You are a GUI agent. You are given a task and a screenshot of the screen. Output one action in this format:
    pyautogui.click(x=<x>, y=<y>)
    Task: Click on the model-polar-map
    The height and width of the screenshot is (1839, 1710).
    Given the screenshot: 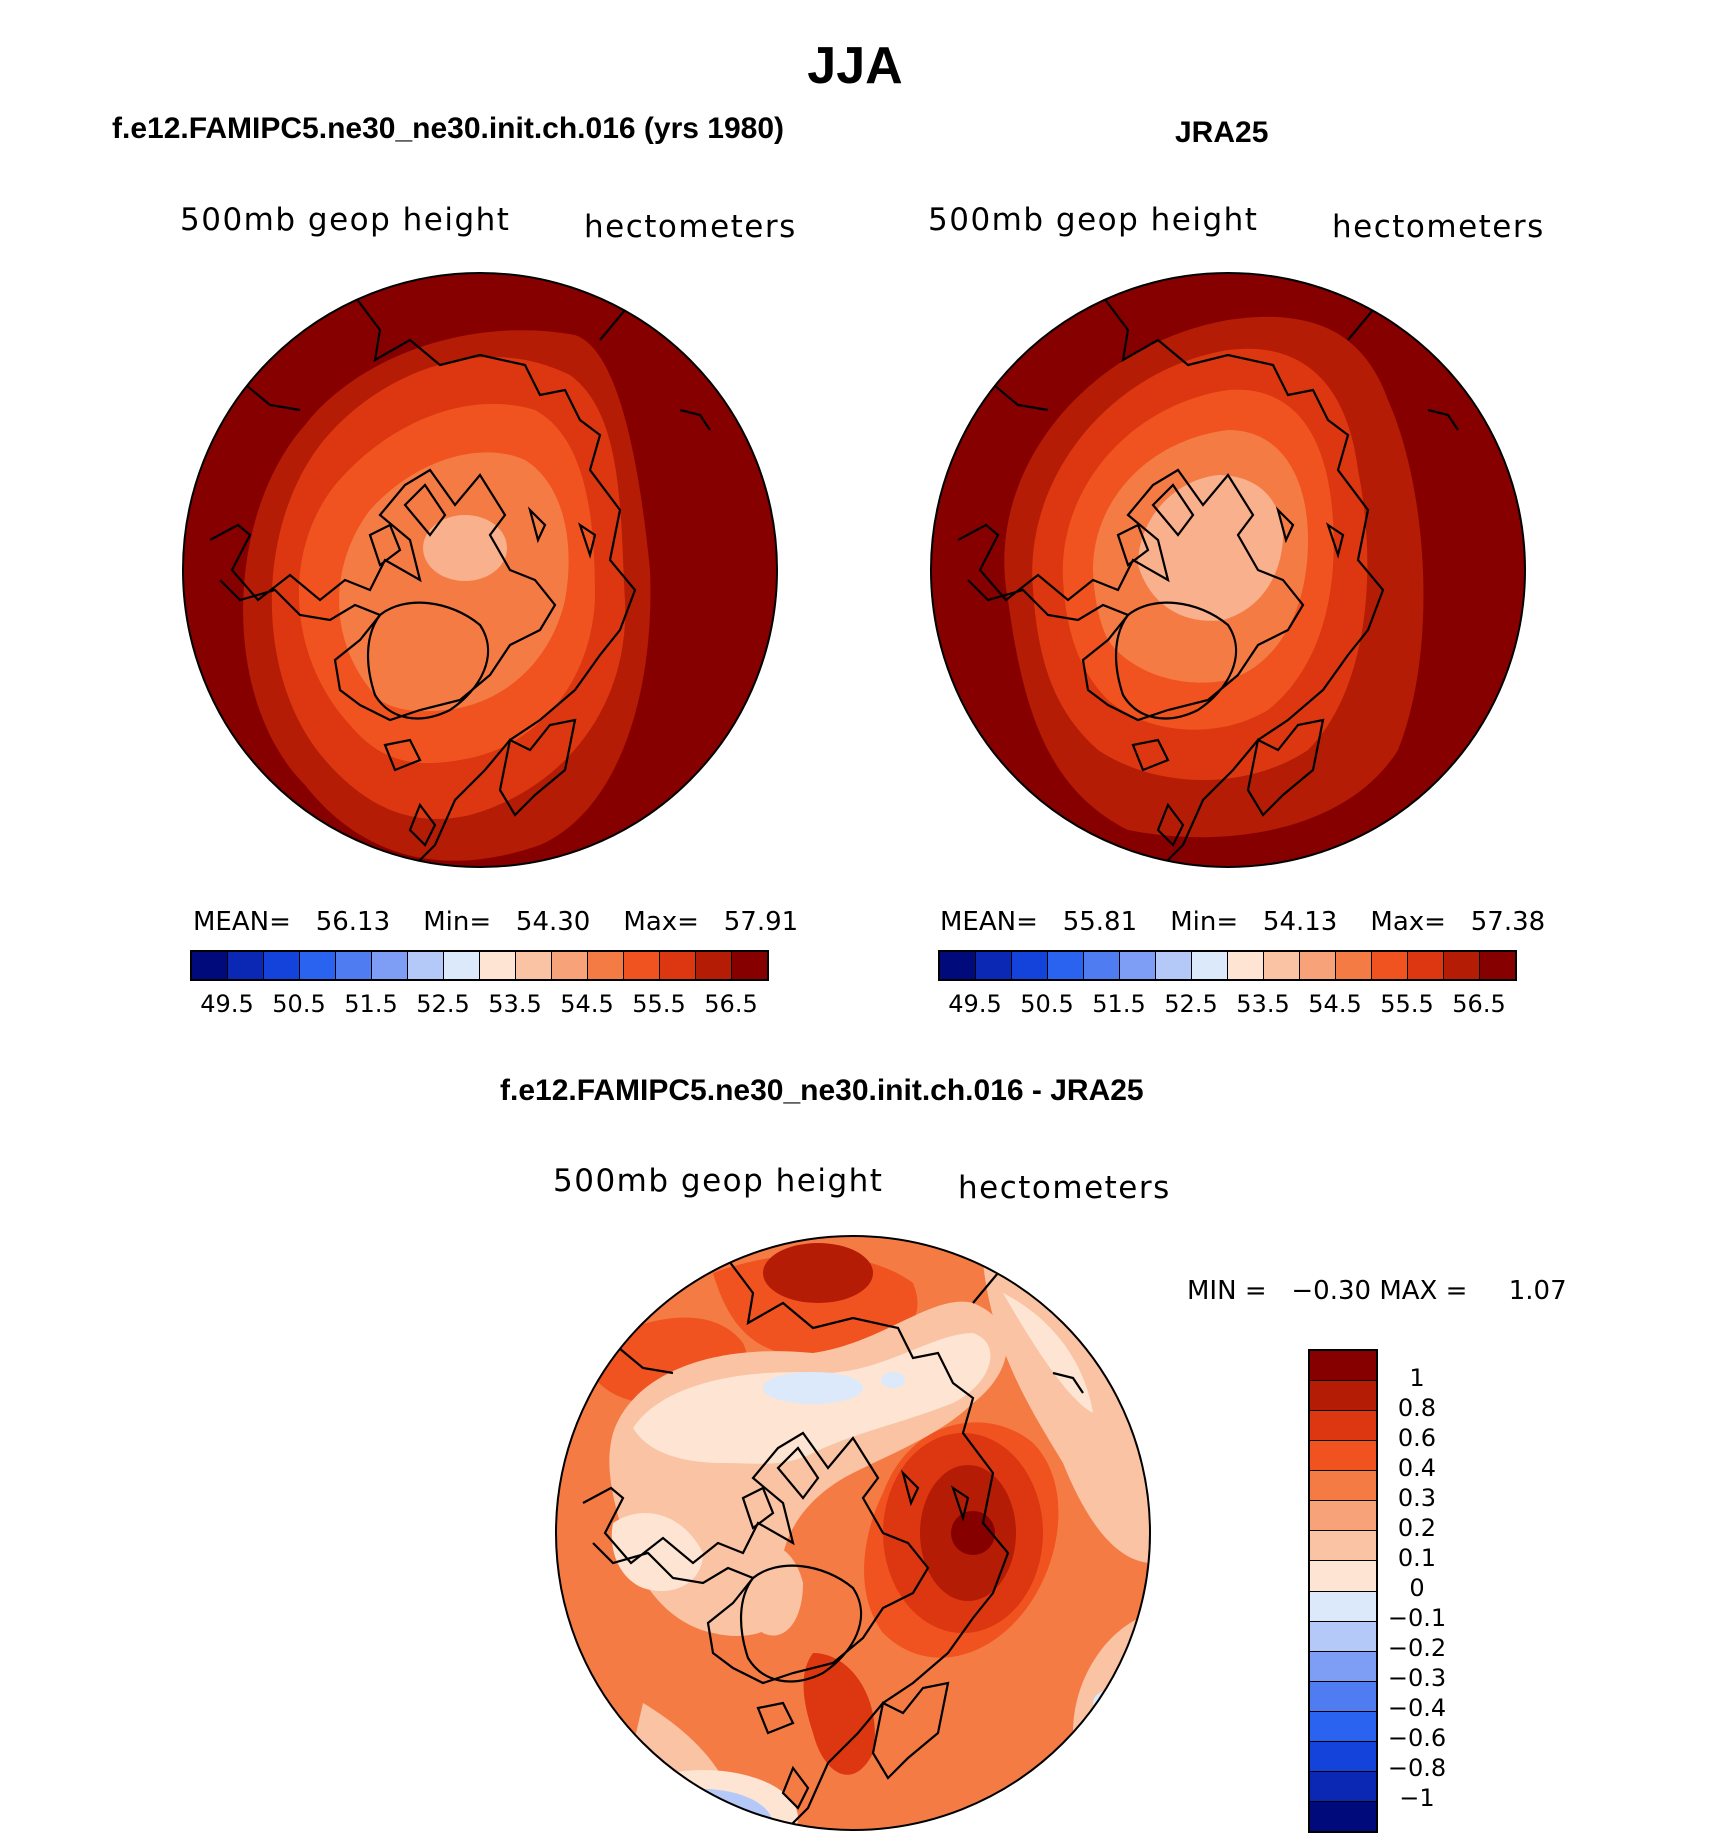 What is the action you would take?
    pyautogui.click(x=480, y=570)
    